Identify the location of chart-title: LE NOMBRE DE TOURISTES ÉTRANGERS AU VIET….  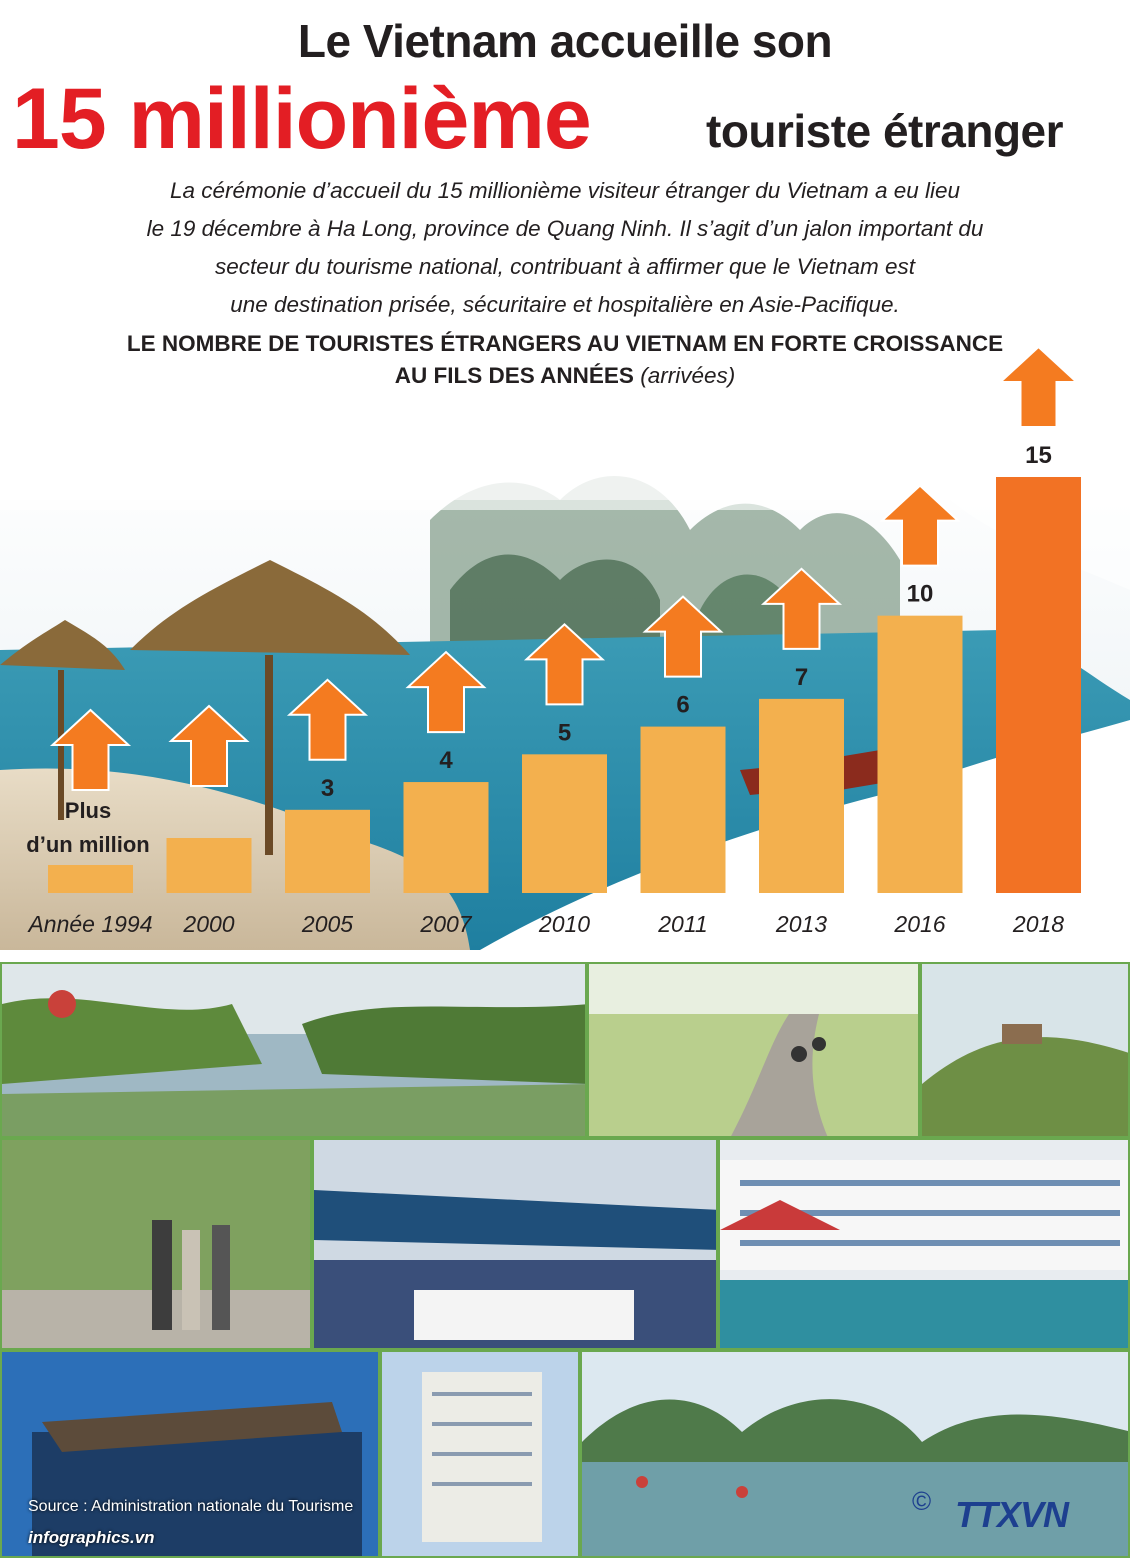
(565, 360).